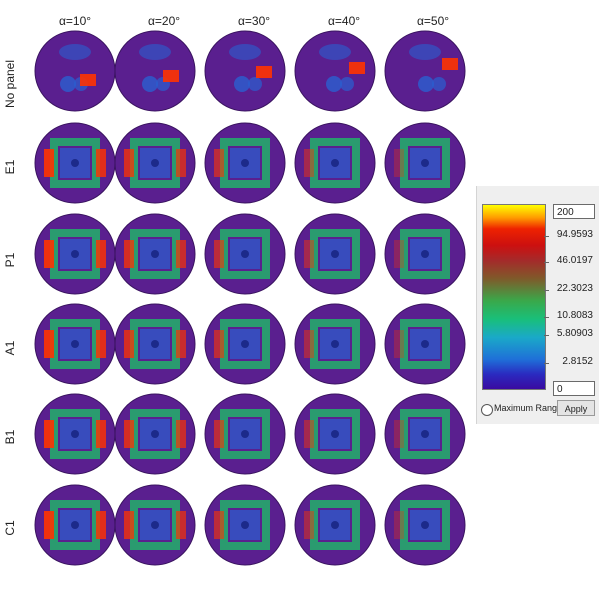  I want to click on row-label: C1, so click(10, 528).